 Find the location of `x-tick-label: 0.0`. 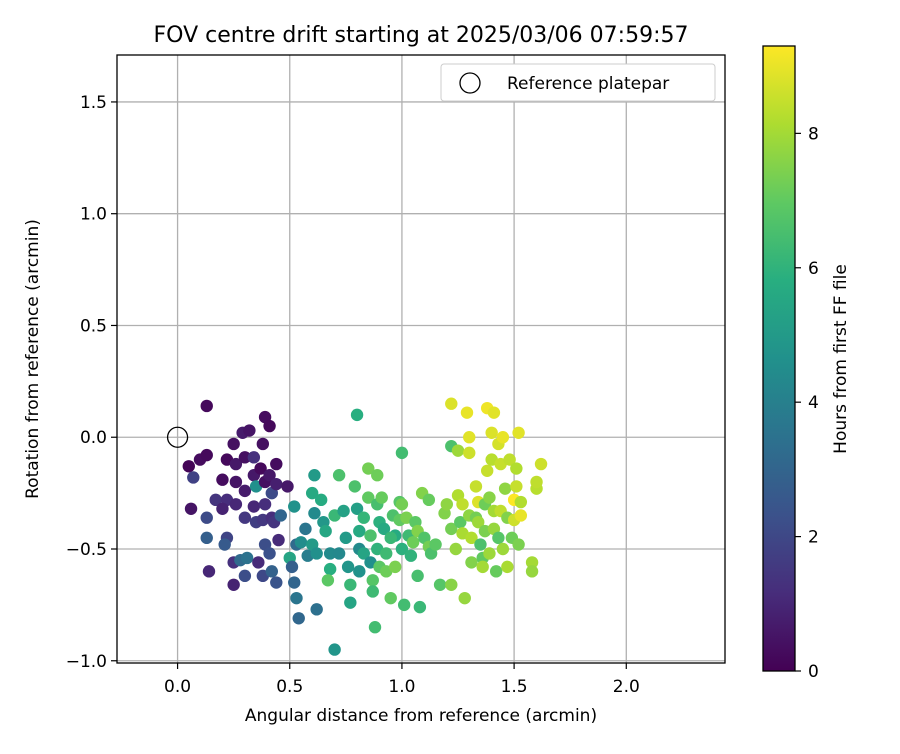

x-tick-label: 0.0 is located at coordinates (177, 687).